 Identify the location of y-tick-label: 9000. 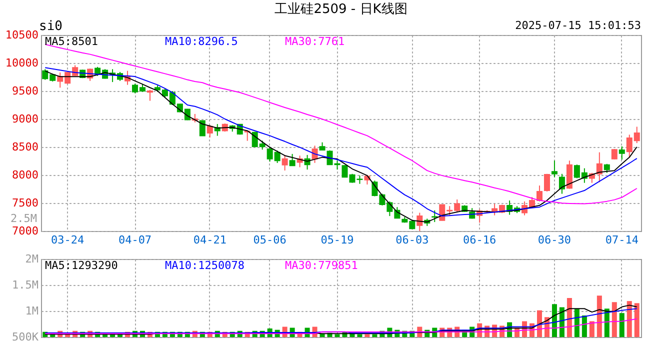
(25, 119).